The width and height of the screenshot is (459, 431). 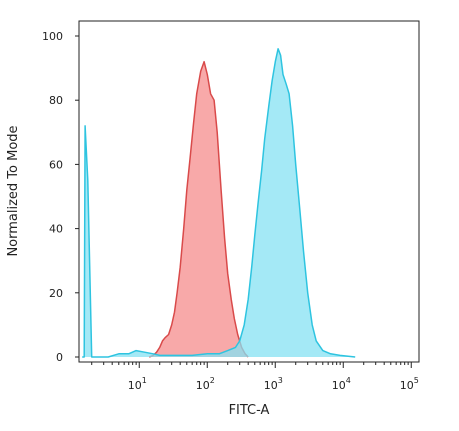 What do you see at coordinates (52, 36) in the screenshot?
I see `y-tick-label: 100` at bounding box center [52, 36].